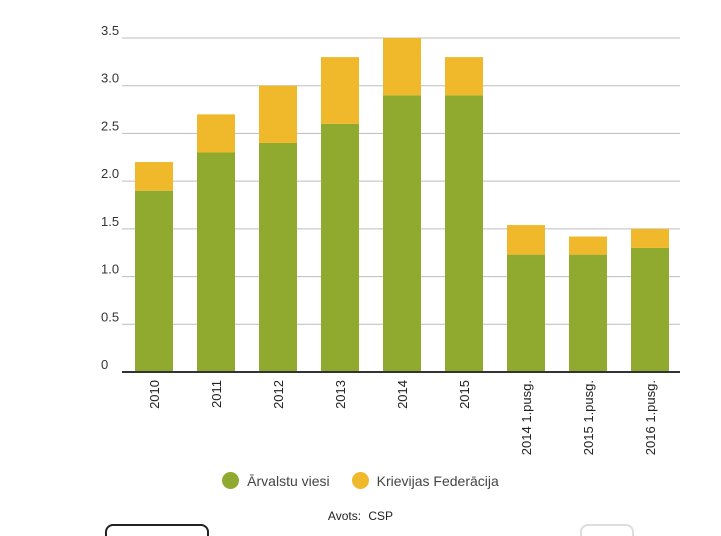 The height and width of the screenshot is (536, 721). I want to click on source-value: CSP, so click(381, 516).